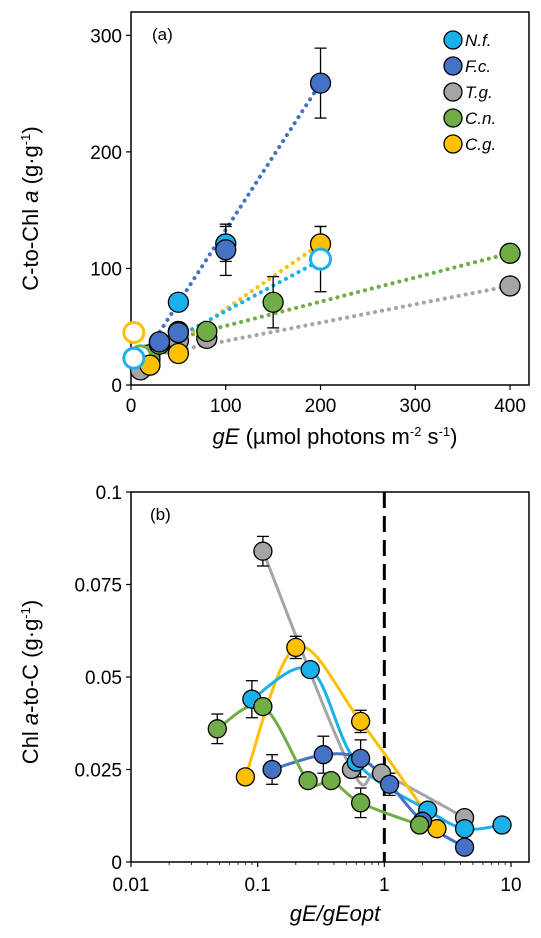 This screenshot has width=541, height=938. I want to click on y-label-a-unit: (g·g, so click(30, 167).